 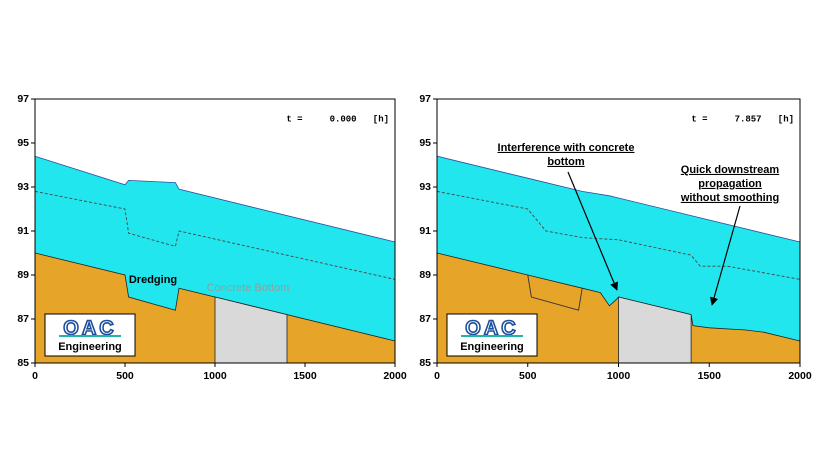 What do you see at coordinates (566, 148) in the screenshot?
I see `annotation: Interference with concrete` at bounding box center [566, 148].